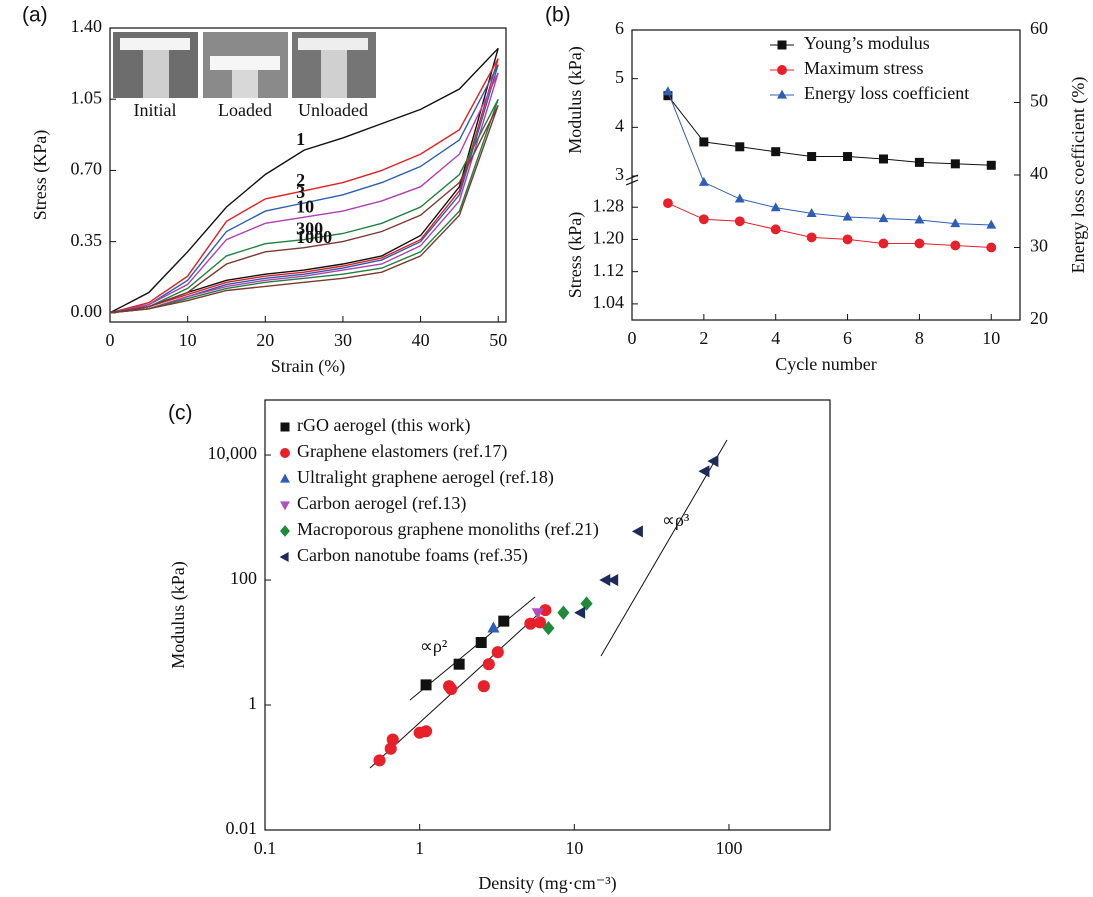 The width and height of the screenshot is (1093, 897). Describe the element at coordinates (703, 338) in the screenshot. I see `x-tick-label: 2` at that location.